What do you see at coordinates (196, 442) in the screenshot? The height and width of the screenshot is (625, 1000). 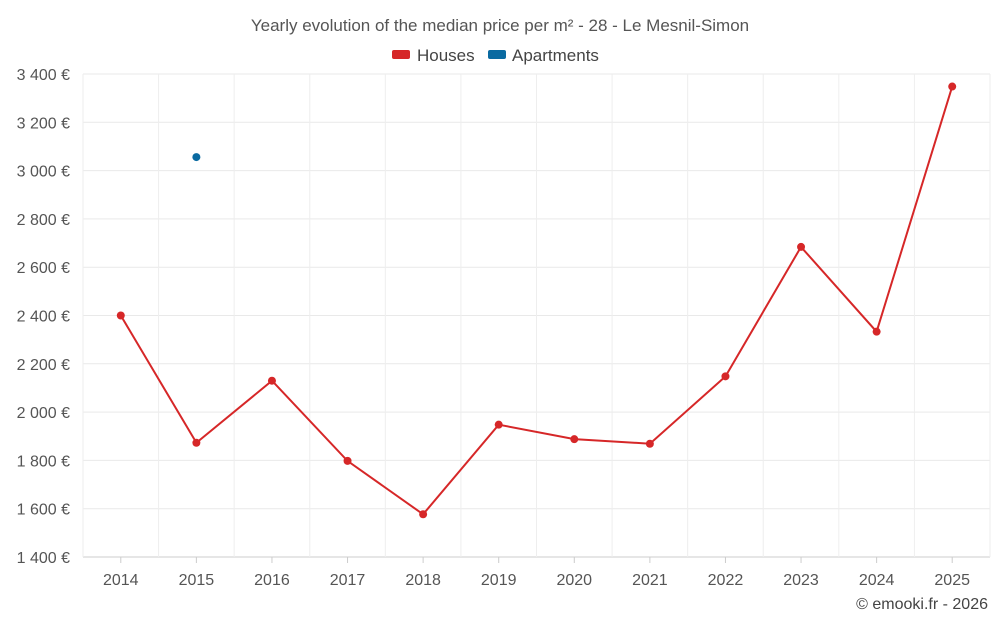 I see `data-point-houses-2015` at bounding box center [196, 442].